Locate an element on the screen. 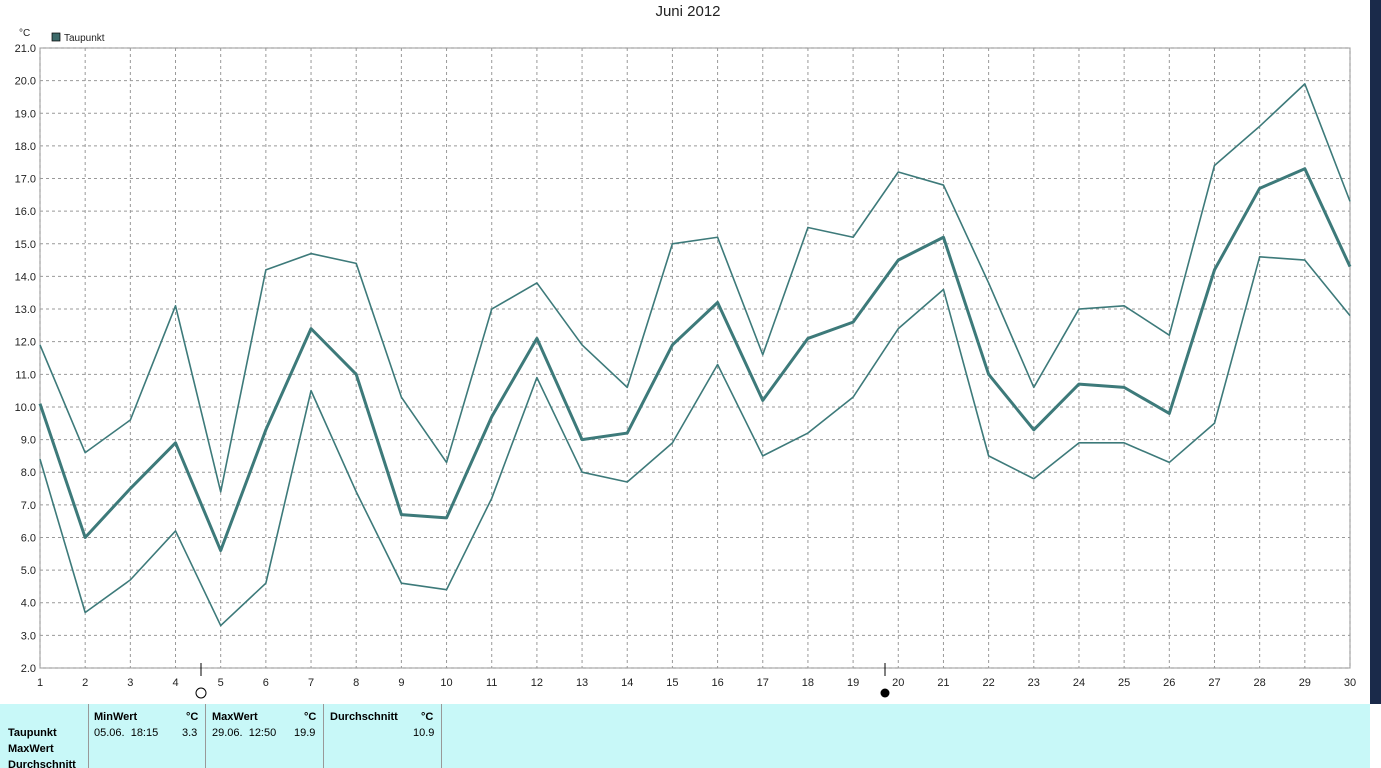 The height and width of the screenshot is (768, 1381). time: 05.06. 18:15 is located at coordinates (126, 733).